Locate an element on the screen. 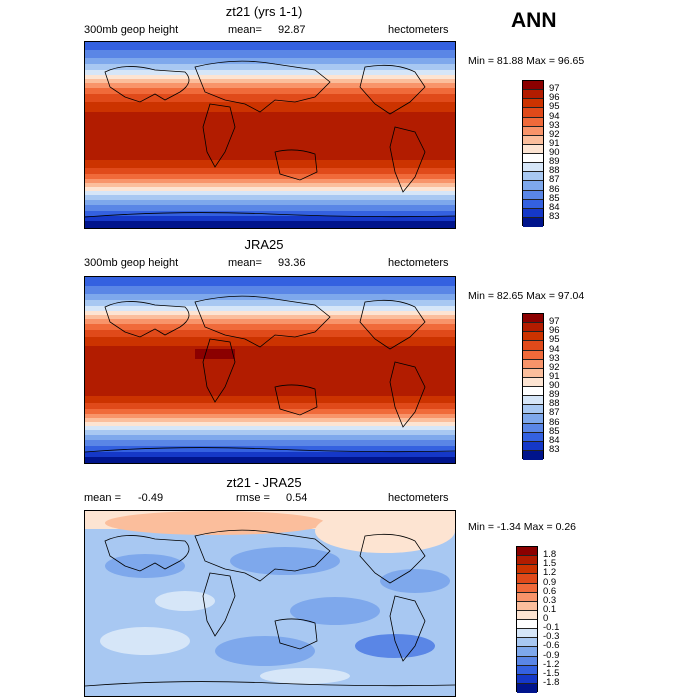 The height and width of the screenshot is (700, 700). panel-2-mean-label: mean= is located at coordinates (245, 263).